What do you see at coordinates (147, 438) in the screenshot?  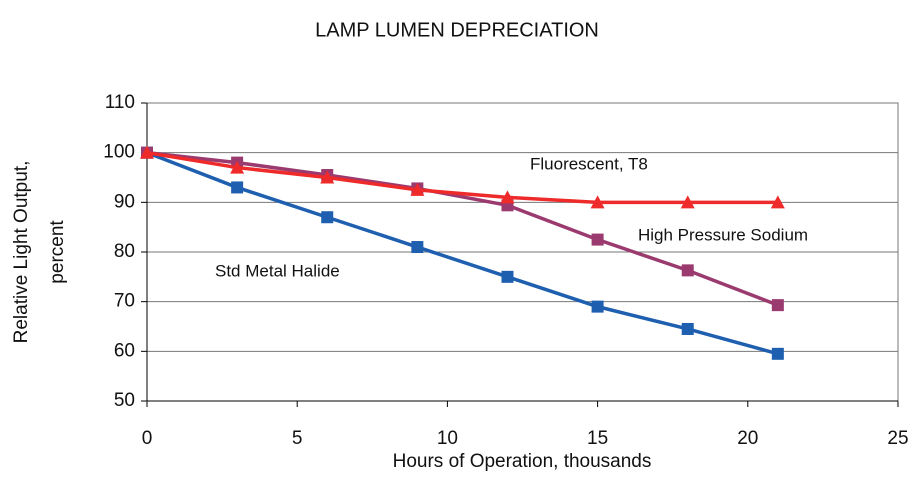 I see `x-tick-label: 0` at bounding box center [147, 438].